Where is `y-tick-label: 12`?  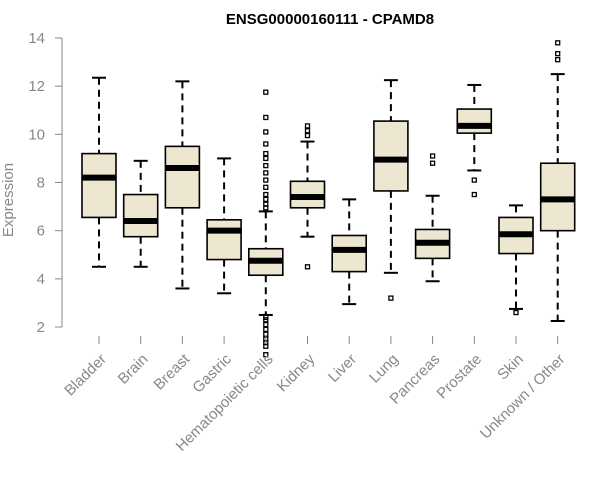 y-tick-label: 12 is located at coordinates (36, 86).